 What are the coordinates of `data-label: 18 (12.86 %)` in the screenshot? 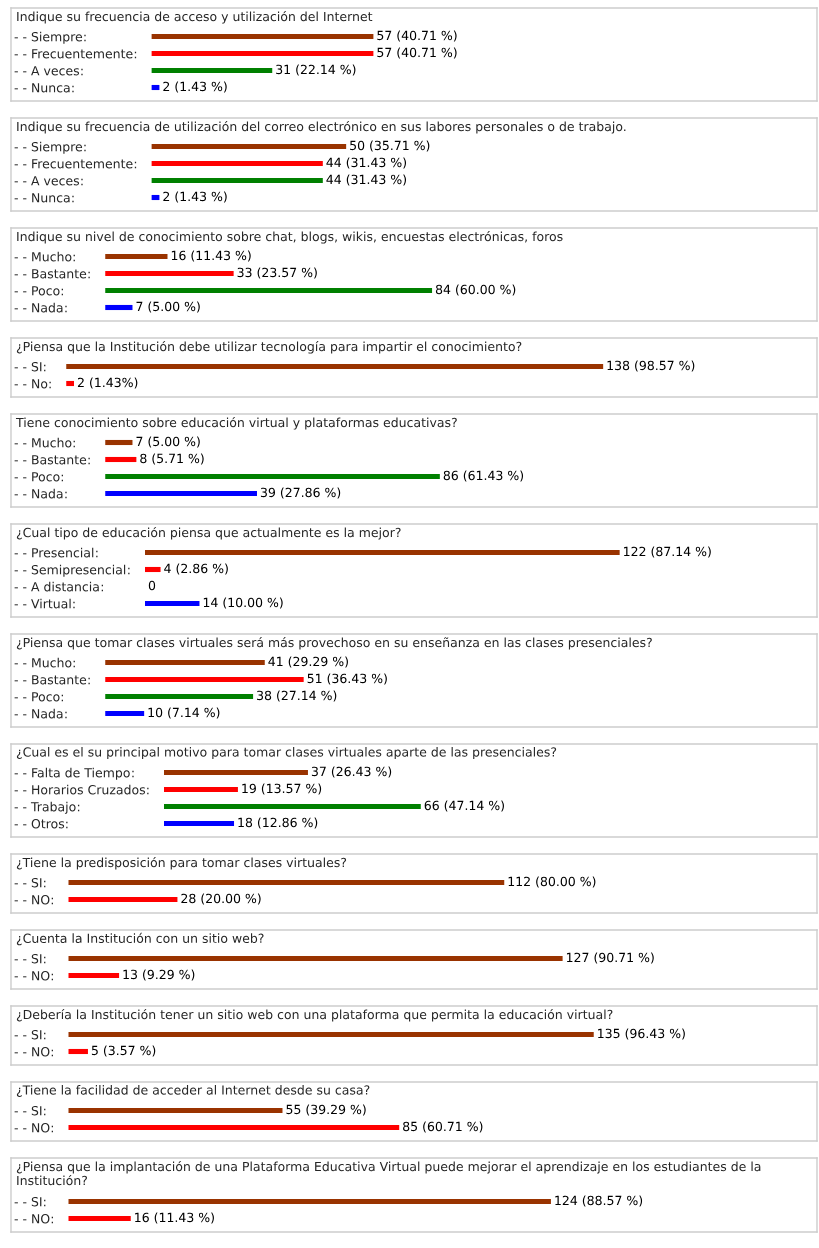 It's located at (278, 823).